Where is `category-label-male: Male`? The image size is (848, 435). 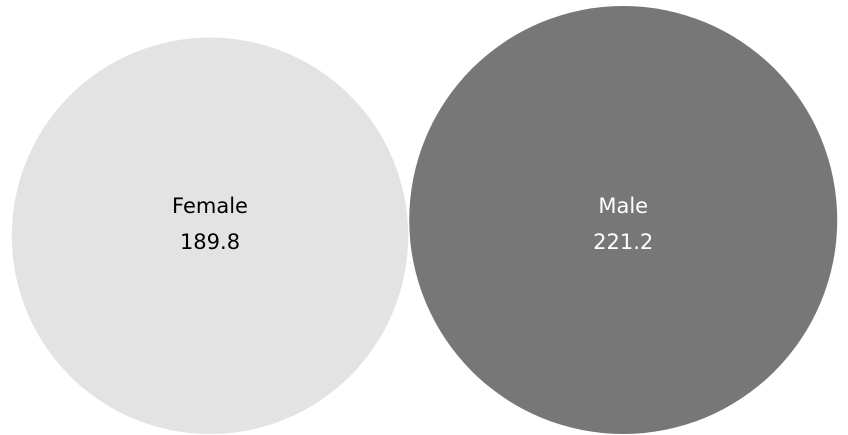
category-label-male: Male is located at coordinates (623, 206).